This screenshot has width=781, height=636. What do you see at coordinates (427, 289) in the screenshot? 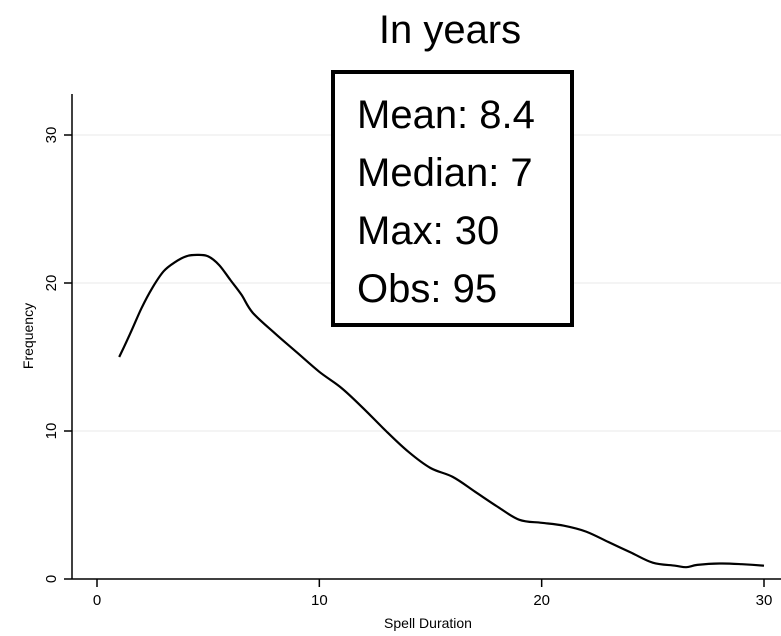
I see `stat-obs: Obs: 95` at bounding box center [427, 289].